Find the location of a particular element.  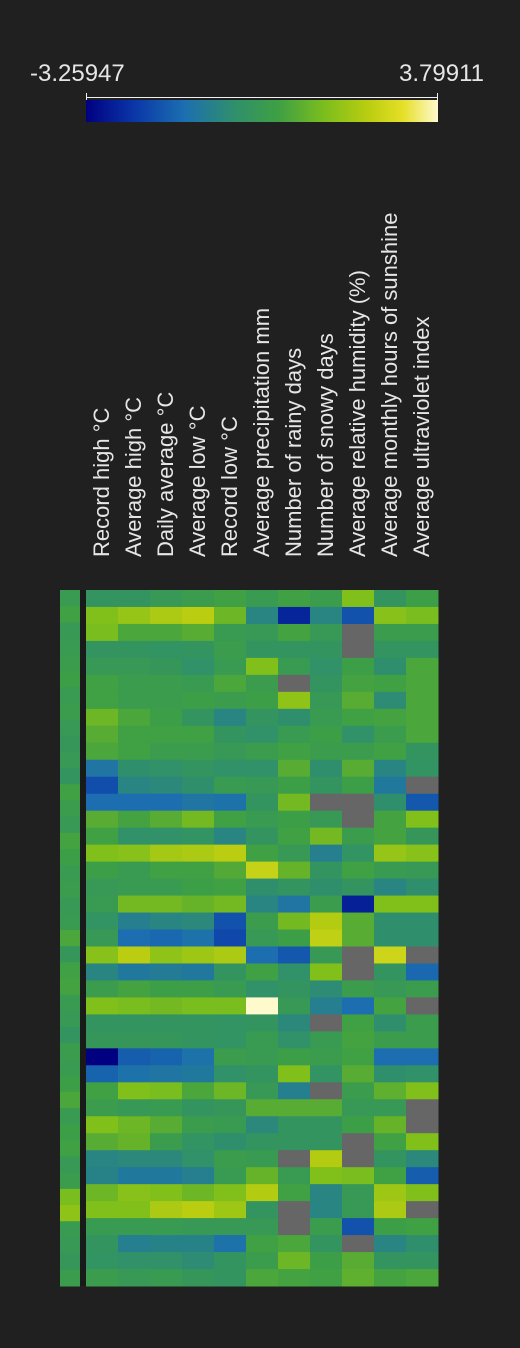

colorbar-min-label: -3.25947 is located at coordinates (77, 73).